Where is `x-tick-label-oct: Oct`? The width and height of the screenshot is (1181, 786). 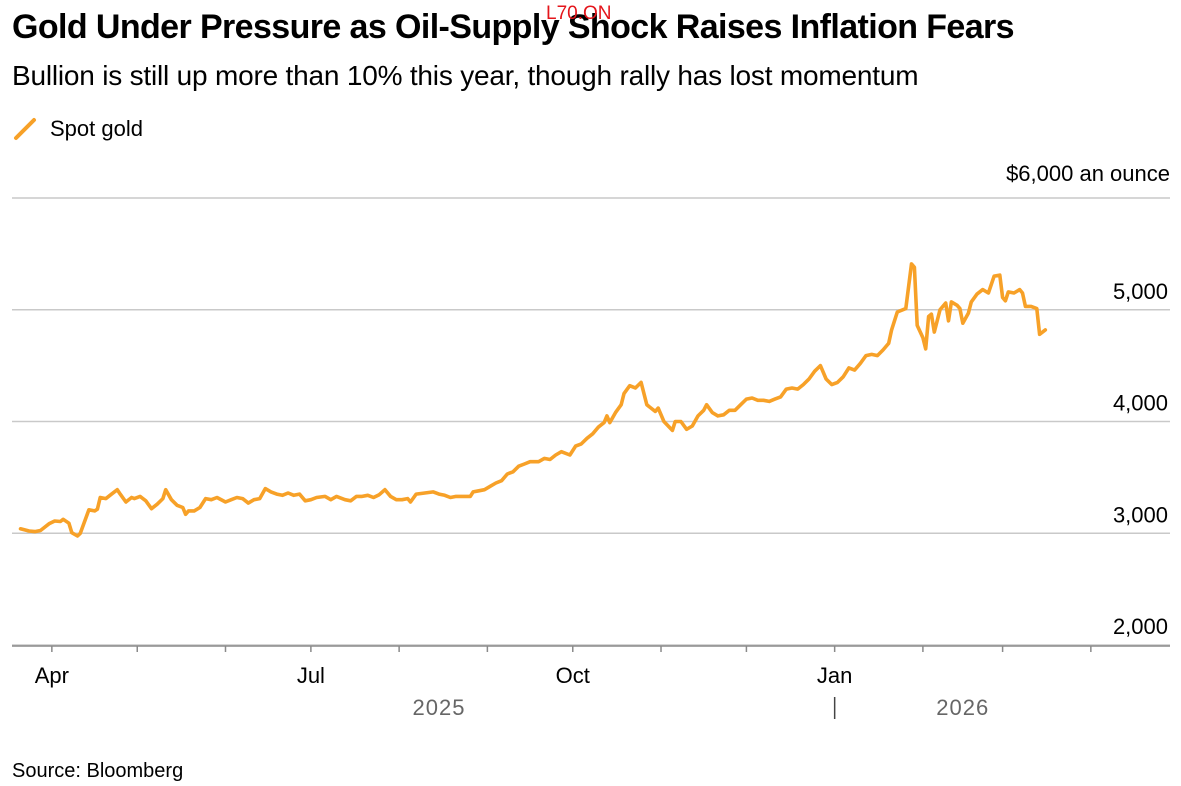 x-tick-label-oct: Oct is located at coordinates (573, 675).